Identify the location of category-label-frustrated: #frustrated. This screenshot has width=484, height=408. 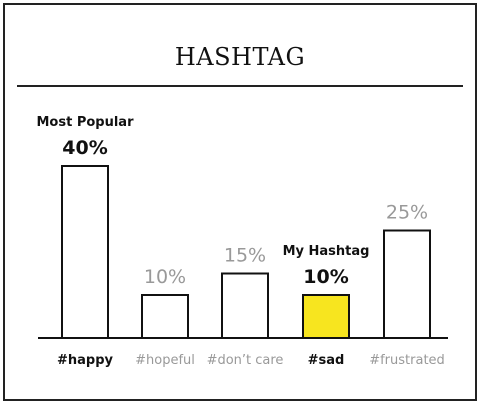
(407, 360).